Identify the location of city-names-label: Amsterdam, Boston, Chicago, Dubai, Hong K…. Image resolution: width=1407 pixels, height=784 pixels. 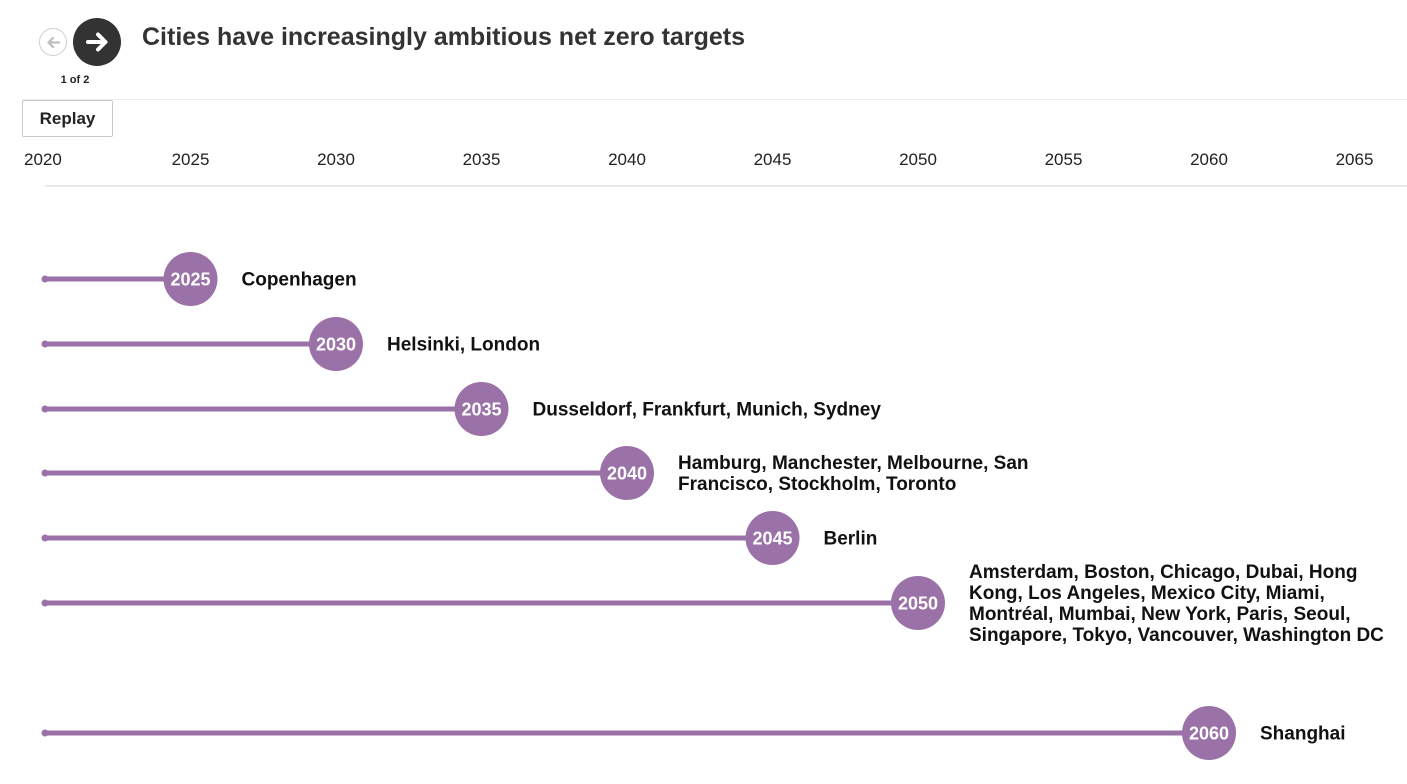
(1176, 604).